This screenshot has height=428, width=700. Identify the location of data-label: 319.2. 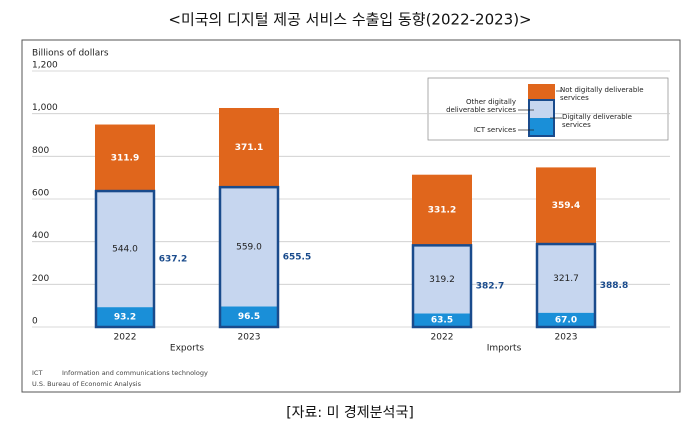
(442, 280).